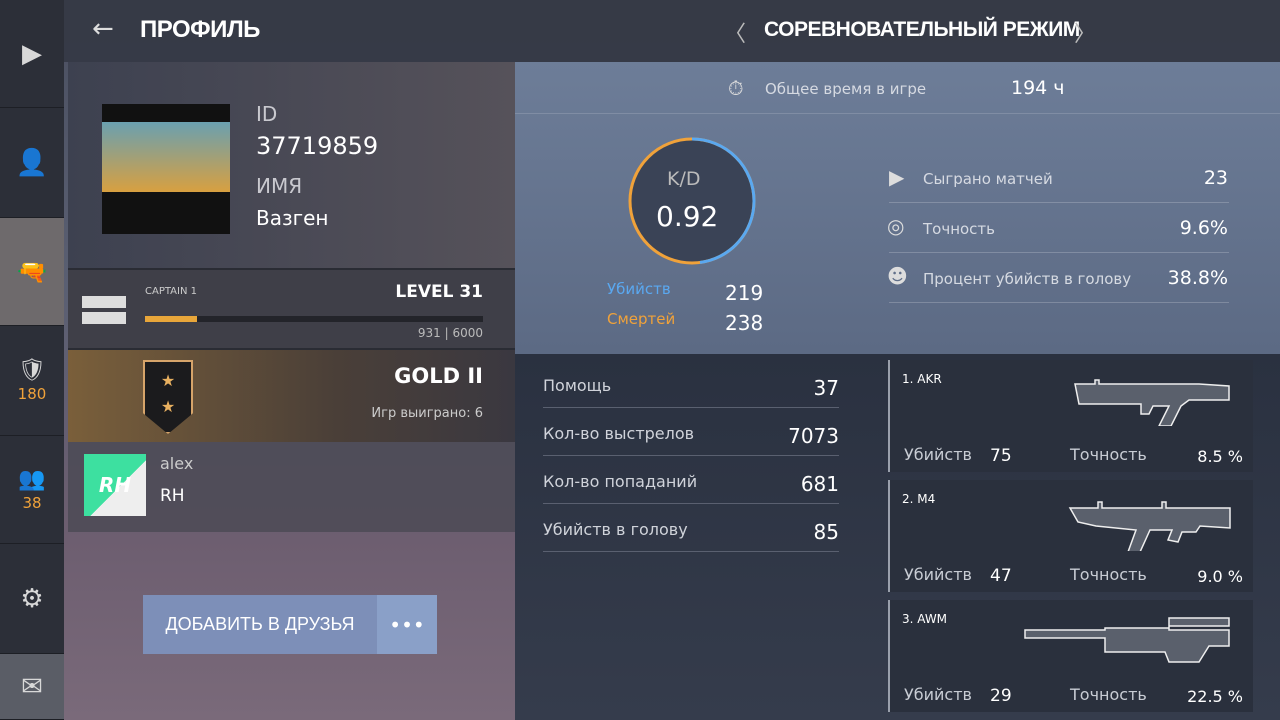 The height and width of the screenshot is (720, 1280). What do you see at coordinates (291, 166) in the screenshot?
I see `profile-card: ID 37719859 ИМЯ Вазген` at bounding box center [291, 166].